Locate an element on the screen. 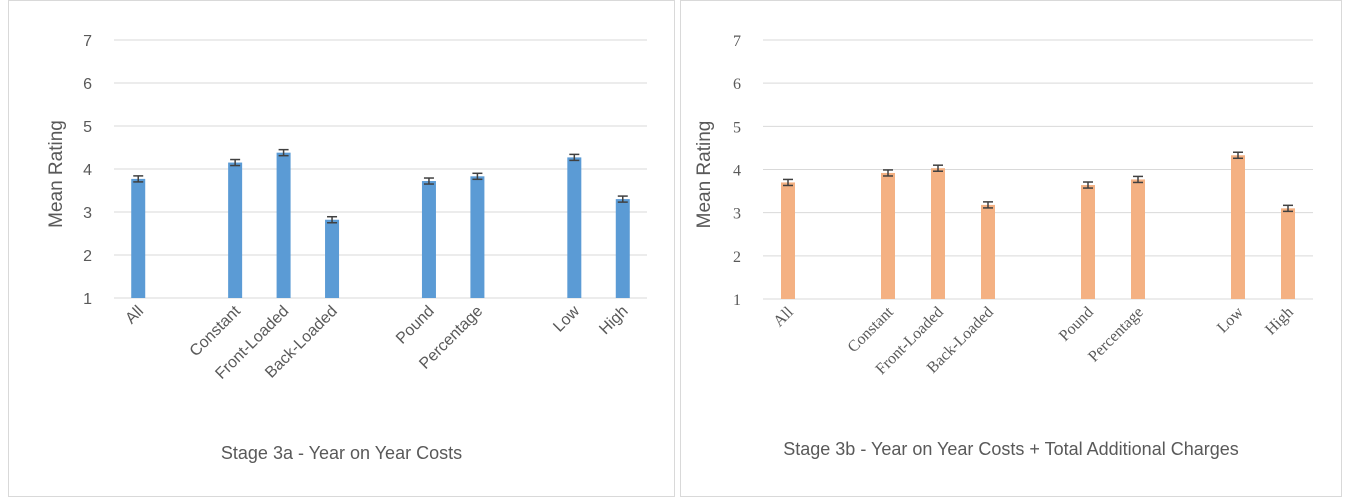 Image resolution: width=1349 pixels, height=497 pixels. x-tick-label: Percentage is located at coordinates (1116, 335).